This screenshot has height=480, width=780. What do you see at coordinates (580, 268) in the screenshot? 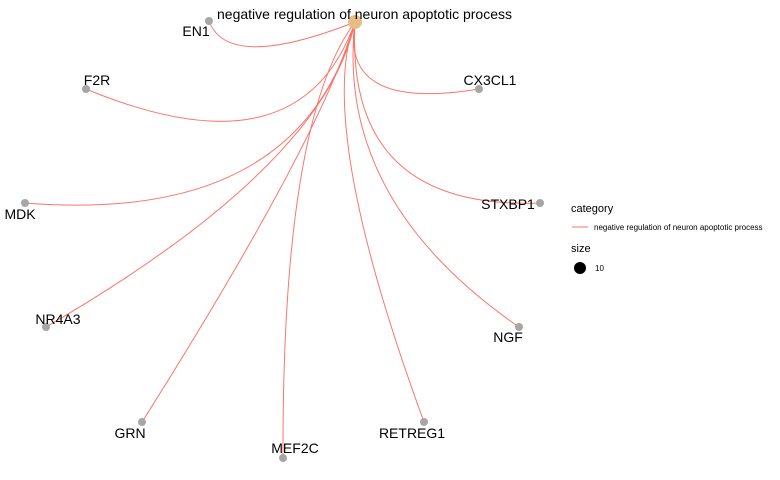
I see `legend-size-dot` at bounding box center [580, 268].